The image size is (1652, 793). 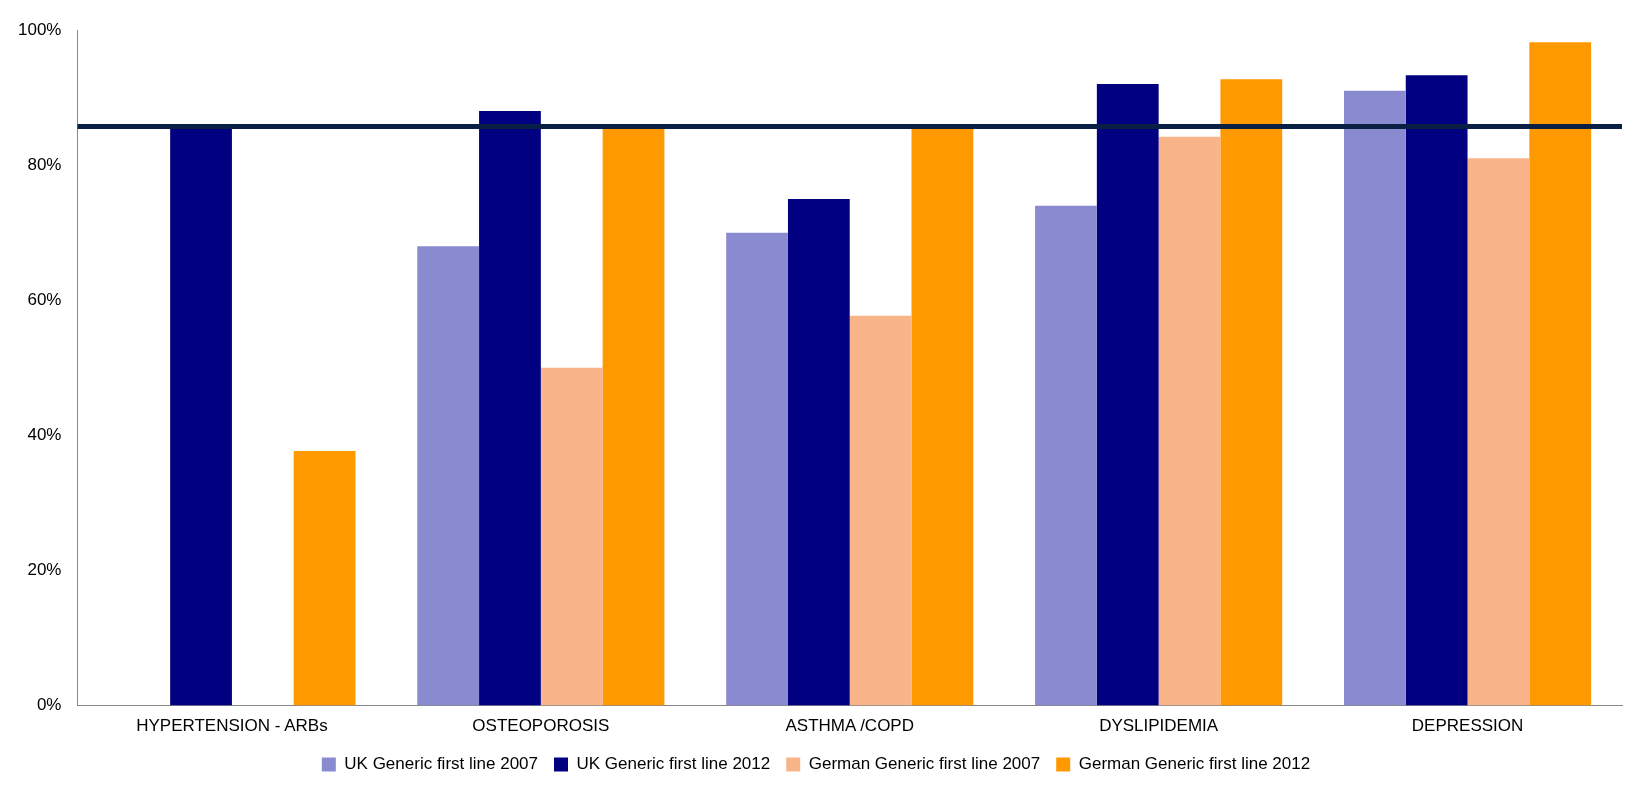 What do you see at coordinates (1467, 726) in the screenshot?
I see `x-tick-label: DEPRESSION` at bounding box center [1467, 726].